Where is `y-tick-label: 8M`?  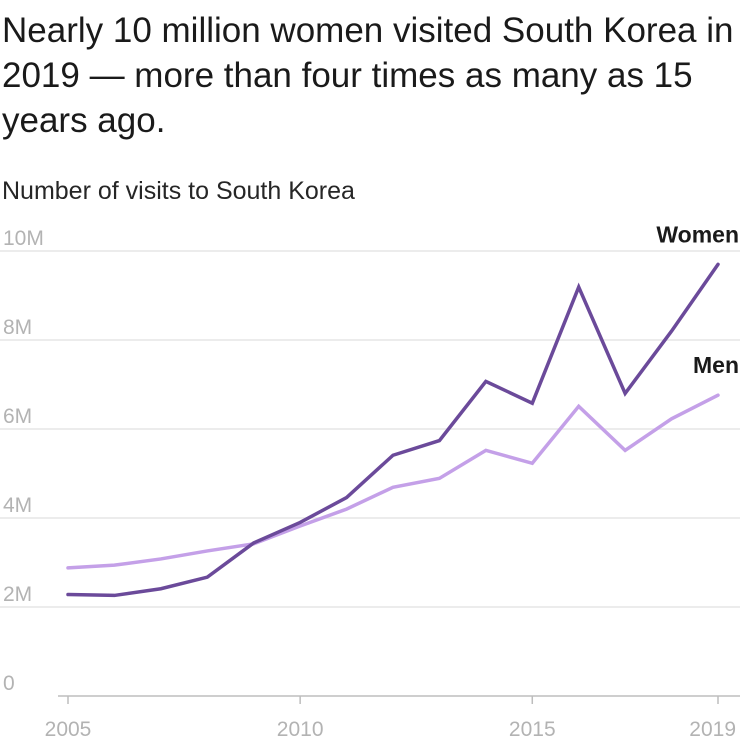 y-tick-label: 8M is located at coordinates (17, 327).